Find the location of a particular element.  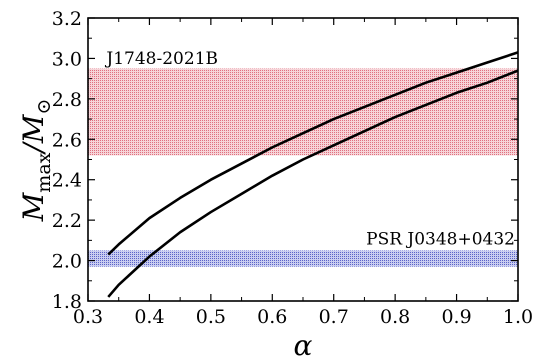

y-tick-label-5: 2.8 is located at coordinates (67, 100).